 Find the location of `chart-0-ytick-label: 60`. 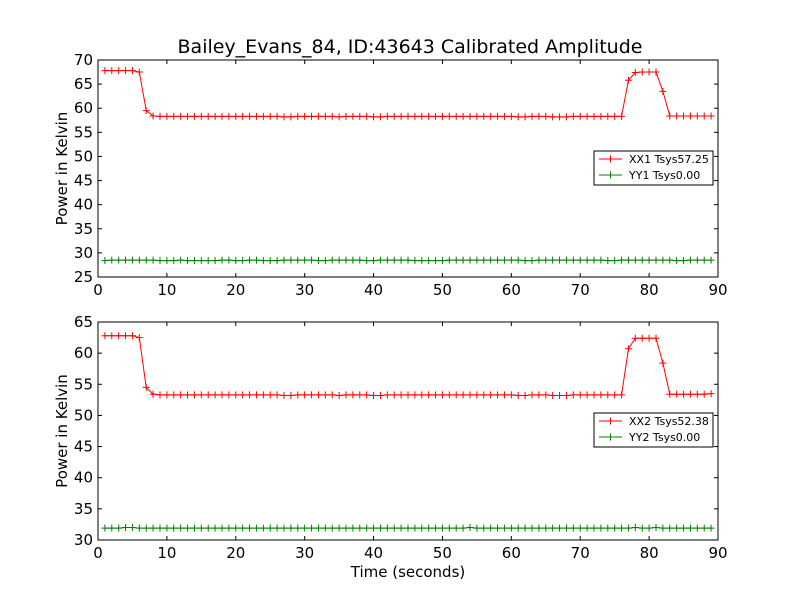

chart-0-ytick-label: 60 is located at coordinates (83, 108).